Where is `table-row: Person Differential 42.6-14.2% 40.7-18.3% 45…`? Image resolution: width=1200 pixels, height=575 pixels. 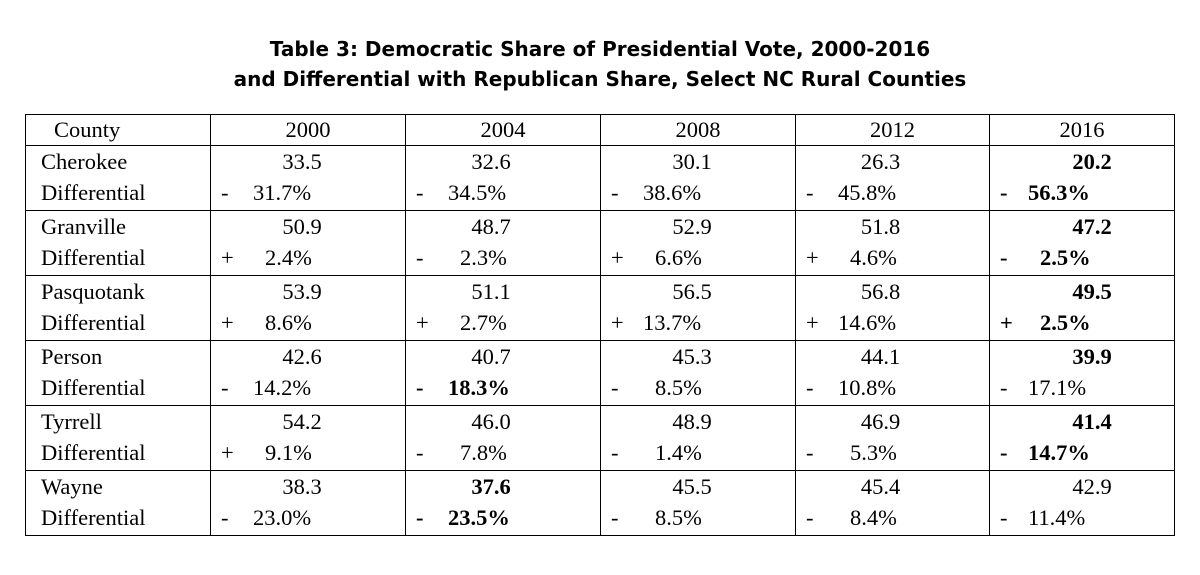
table-row: Person Differential 42.6-14.2% 40.7-18.3% 45… is located at coordinates (600, 373).